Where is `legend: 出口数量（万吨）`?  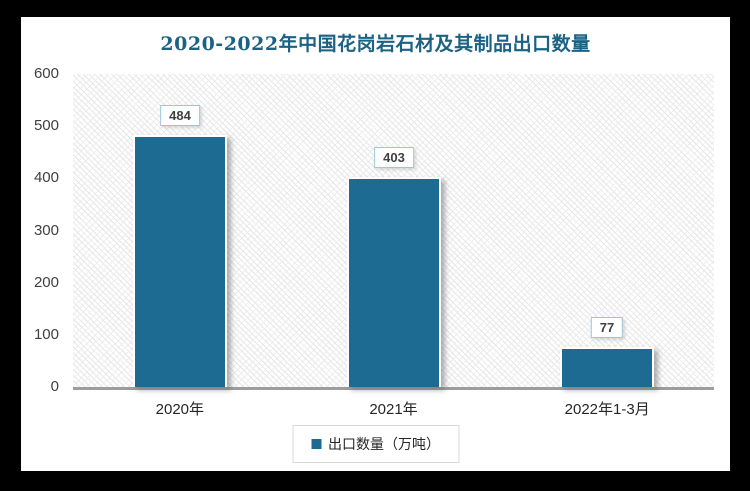
legend: 出口数量（万吨） is located at coordinates (375, 444).